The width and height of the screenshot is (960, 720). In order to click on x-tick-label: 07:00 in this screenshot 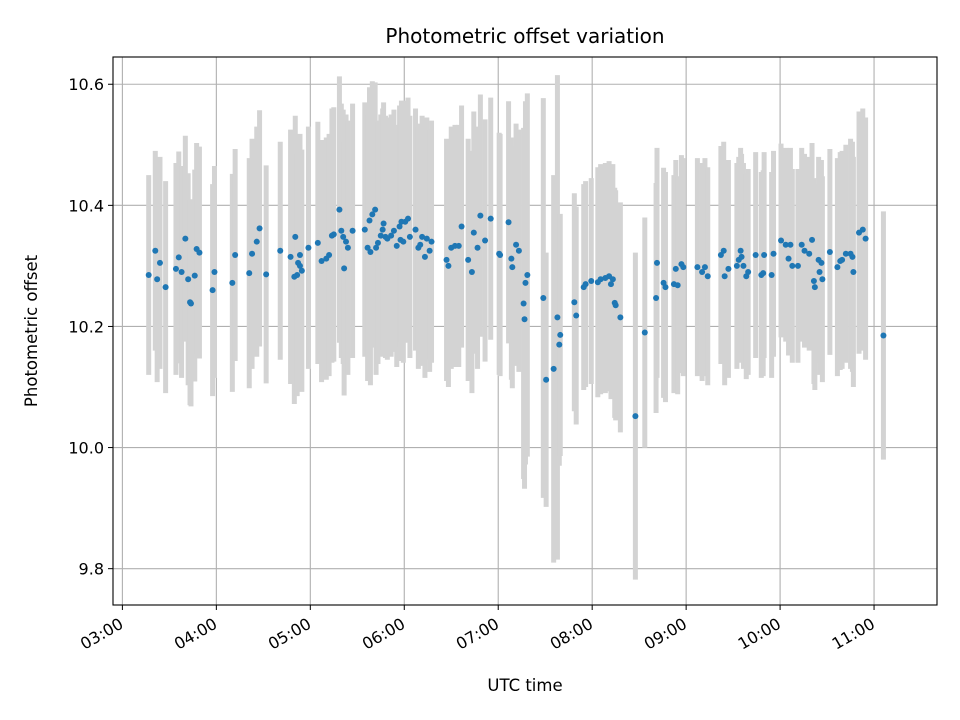, I will do `click(477, 634)`.